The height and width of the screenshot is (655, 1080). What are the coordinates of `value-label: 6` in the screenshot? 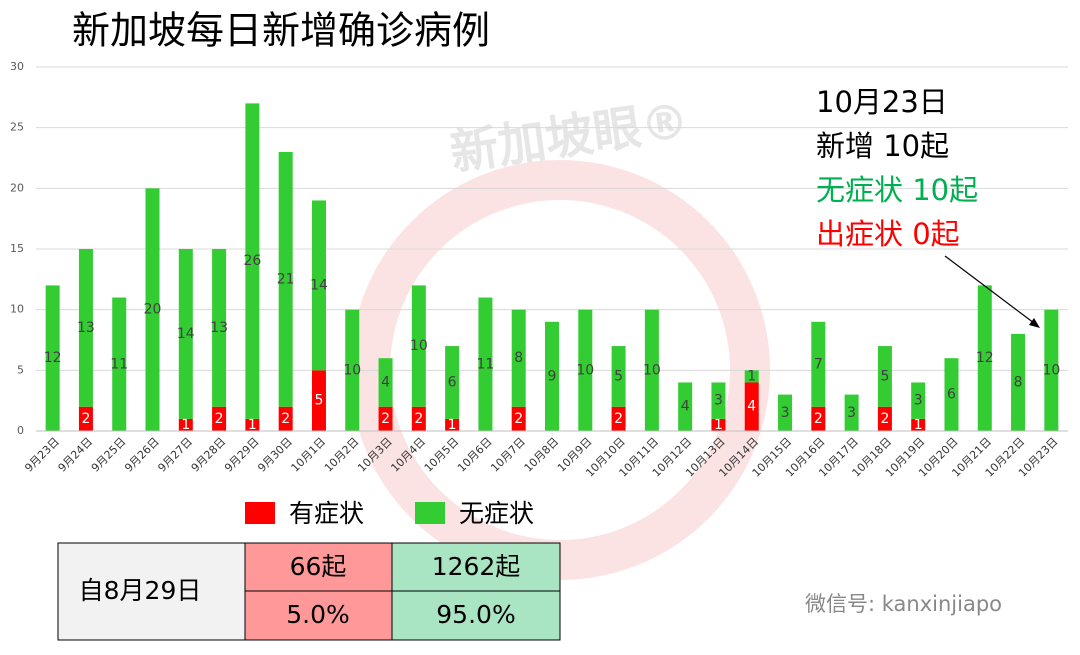 It's located at (951, 395).